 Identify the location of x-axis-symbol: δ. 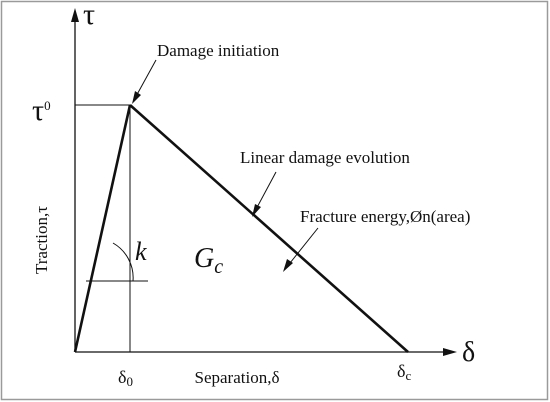
(468, 352).